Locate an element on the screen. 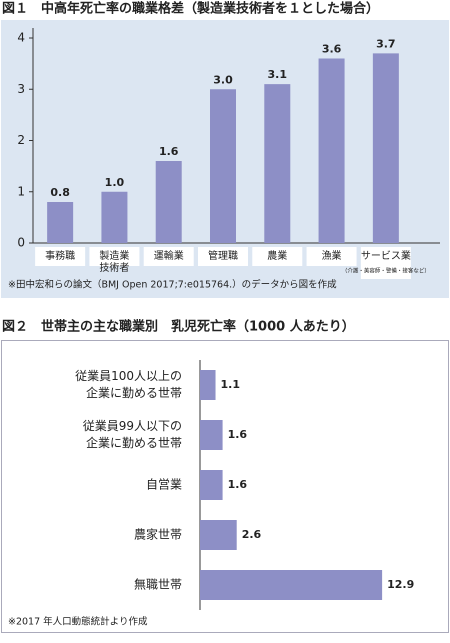 This screenshot has height=643, width=450. x-tick-label: 運輸業 is located at coordinates (169, 255).